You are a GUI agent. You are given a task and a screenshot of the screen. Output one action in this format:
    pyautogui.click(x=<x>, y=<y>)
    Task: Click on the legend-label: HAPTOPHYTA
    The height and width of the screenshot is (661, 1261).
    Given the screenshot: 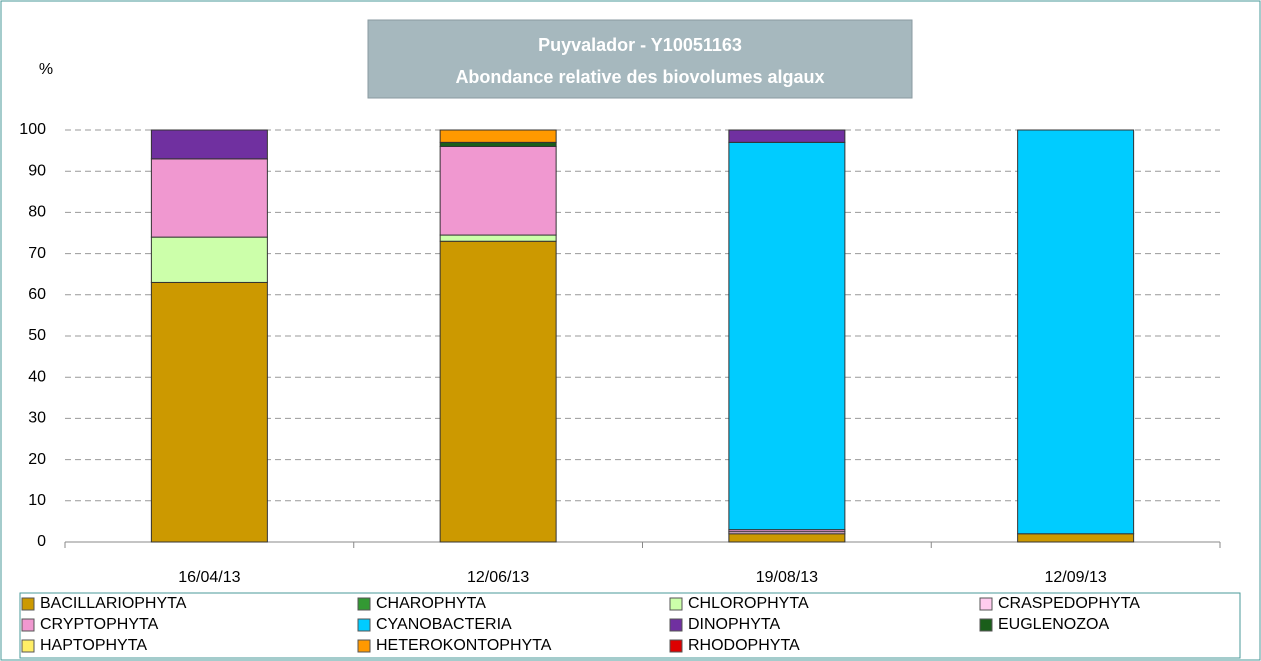 What is the action you would take?
    pyautogui.click(x=93, y=645)
    